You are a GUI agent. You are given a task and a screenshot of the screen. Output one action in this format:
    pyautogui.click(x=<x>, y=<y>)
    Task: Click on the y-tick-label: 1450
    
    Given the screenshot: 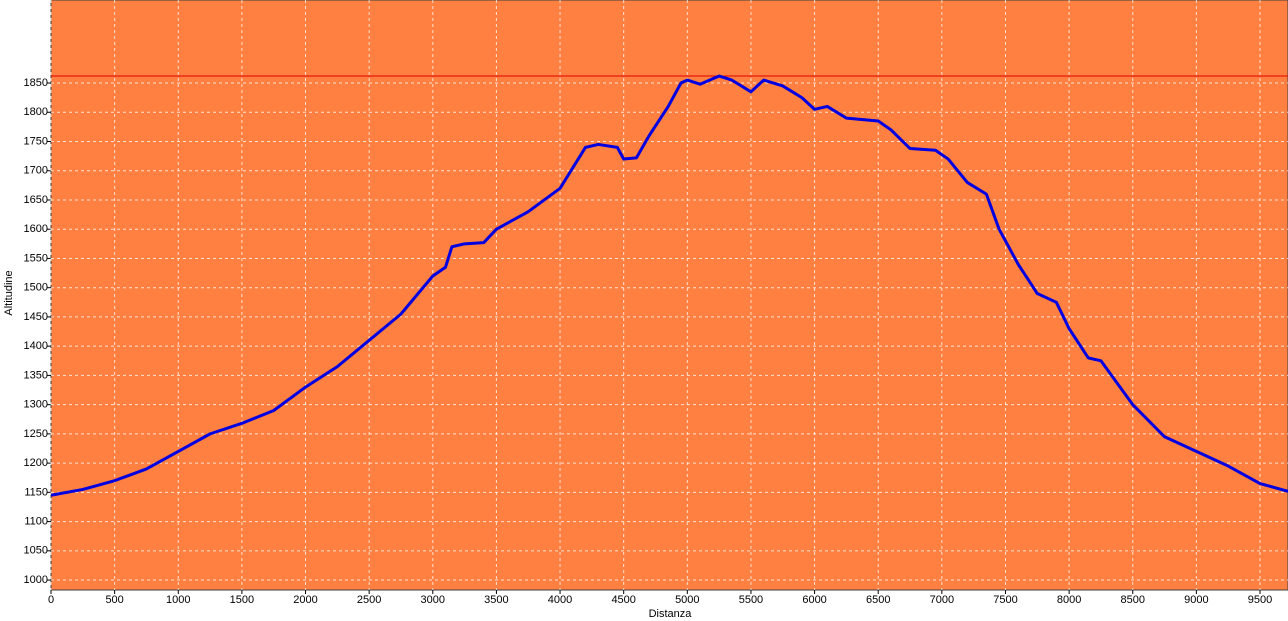 What is the action you would take?
    pyautogui.click(x=36, y=317)
    